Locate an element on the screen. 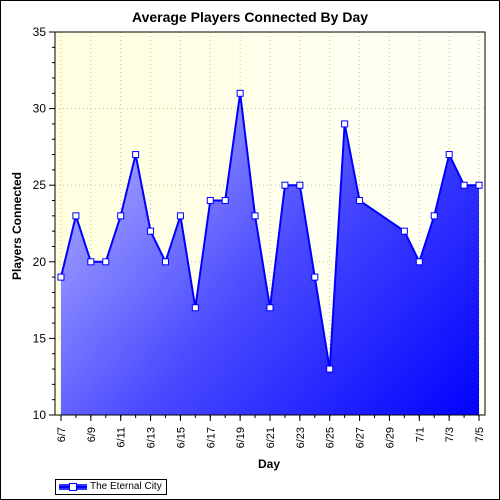  x-tick-label: 7/3 is located at coordinates (450, 434).